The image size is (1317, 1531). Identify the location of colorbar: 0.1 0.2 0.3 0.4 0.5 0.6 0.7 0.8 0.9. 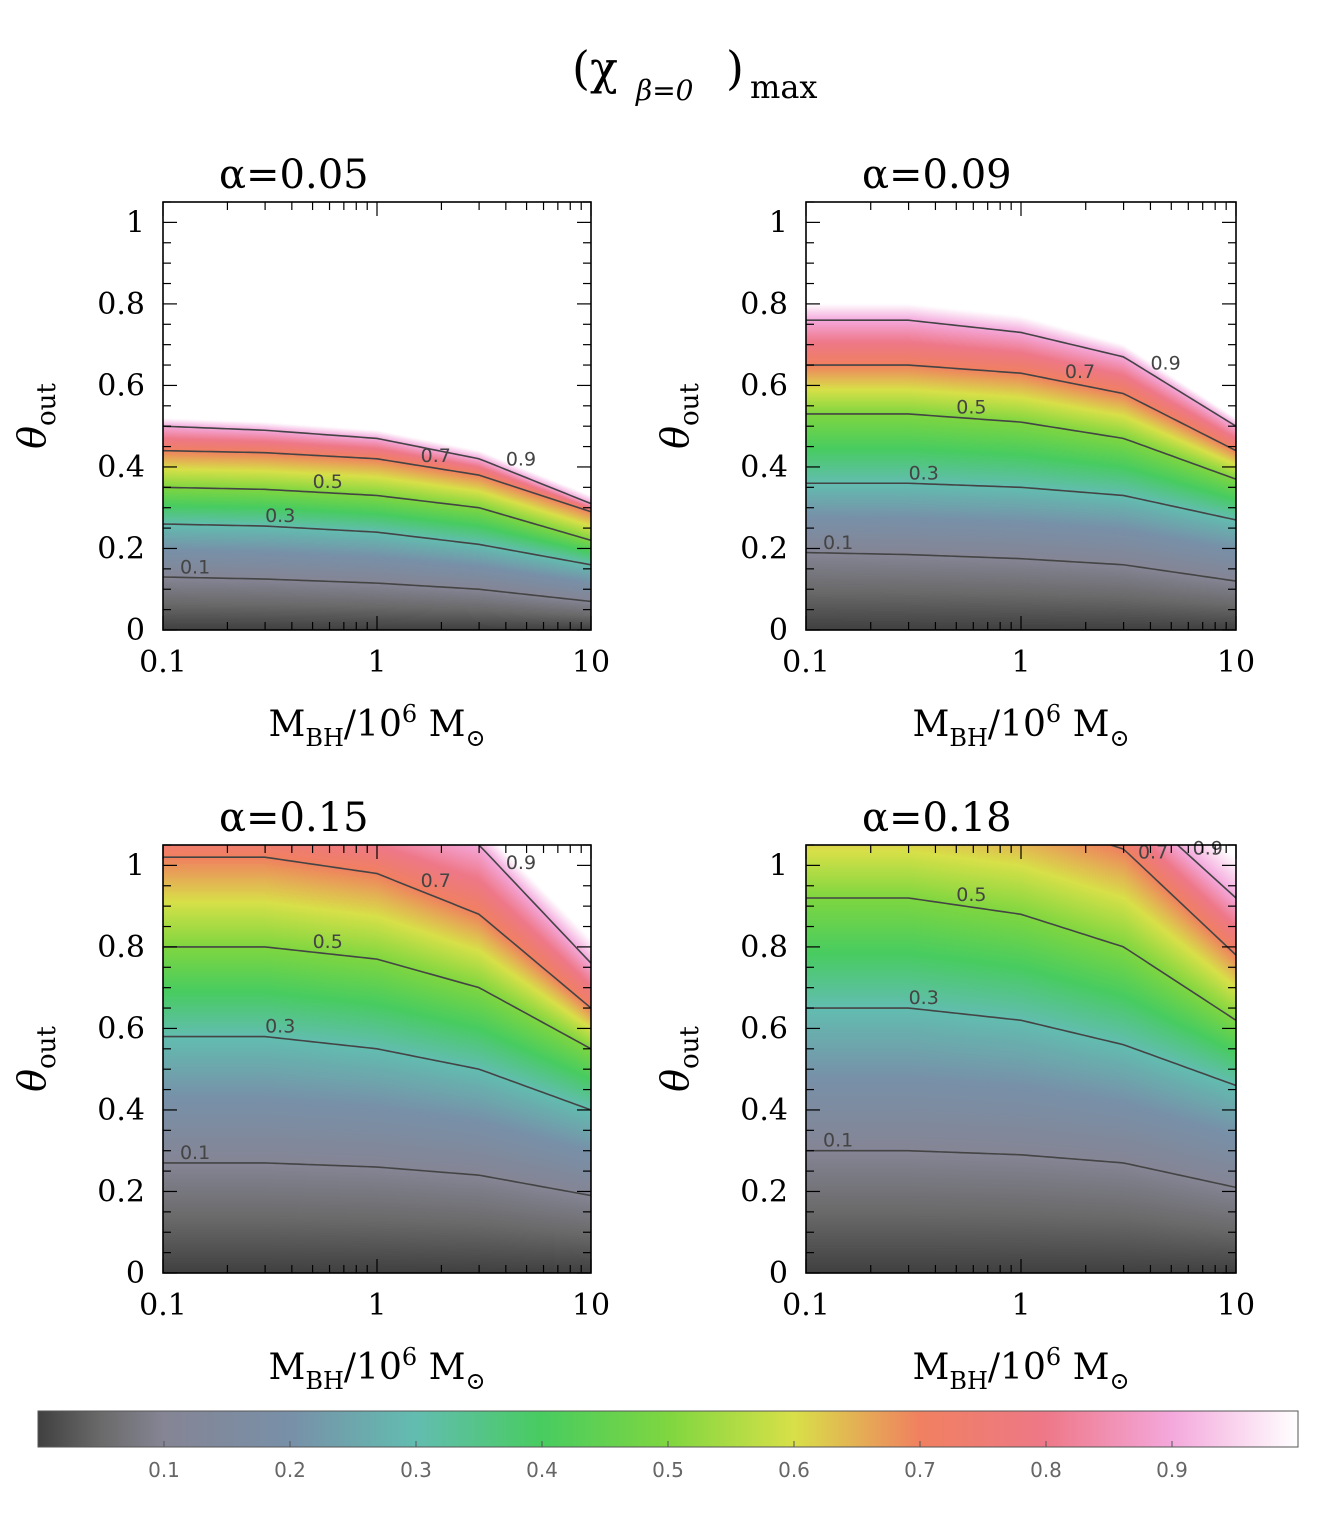
(668, 1446).